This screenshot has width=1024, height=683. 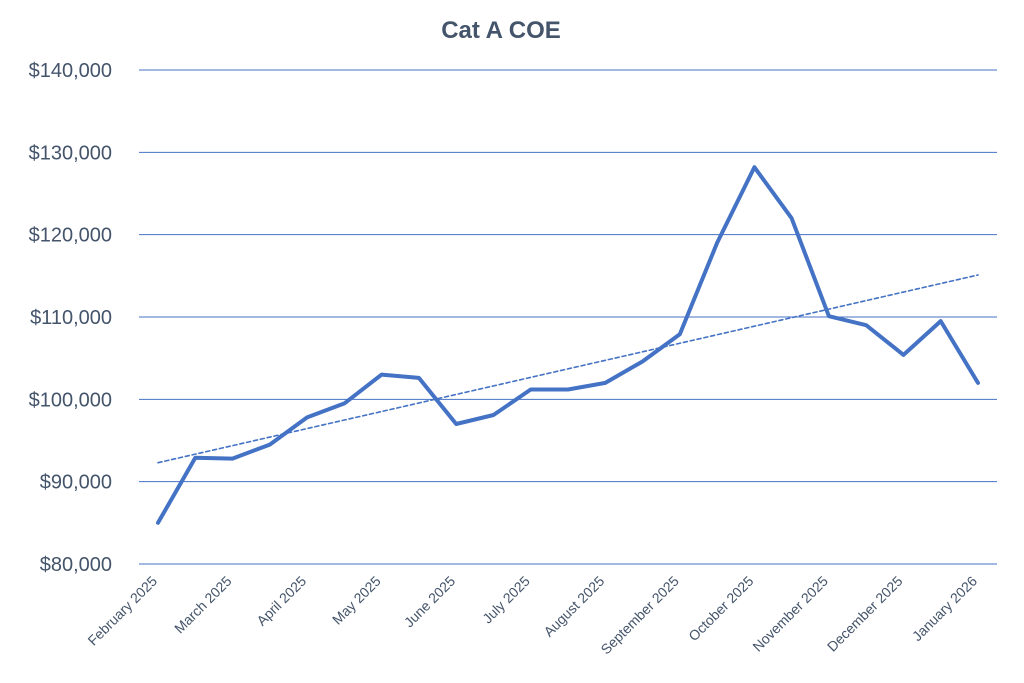 What do you see at coordinates (720, 608) in the screenshot?
I see `x-tick-label: October 2025` at bounding box center [720, 608].